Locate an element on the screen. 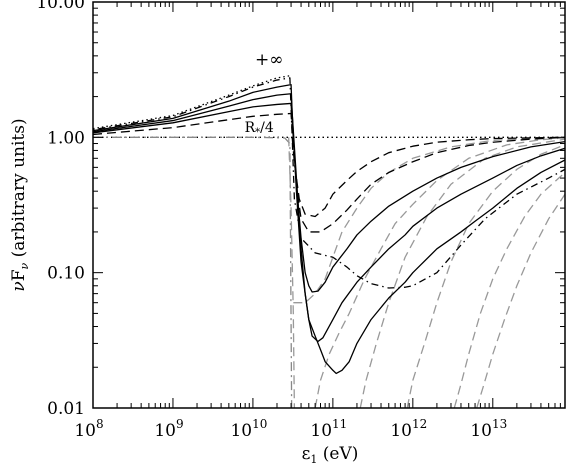 The height and width of the screenshot is (467, 567). annotation-r-star-rest: /4 is located at coordinates (267, 128).